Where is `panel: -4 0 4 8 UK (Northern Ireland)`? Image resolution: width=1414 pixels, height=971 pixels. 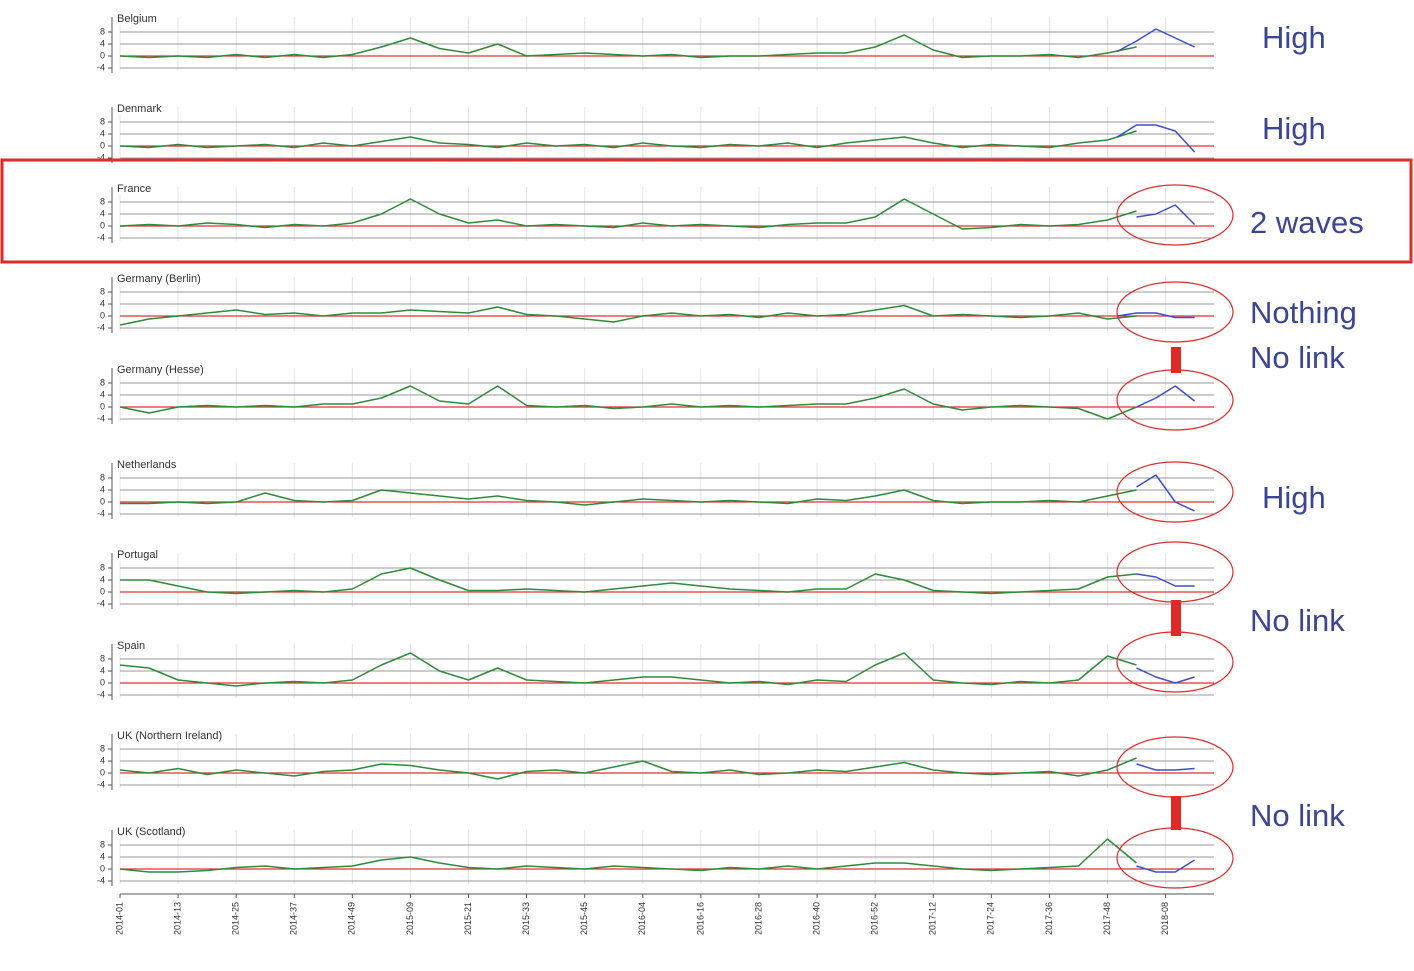
panel: -4 0 4 8 UK (Northern Ireland) is located at coordinates (655, 759).